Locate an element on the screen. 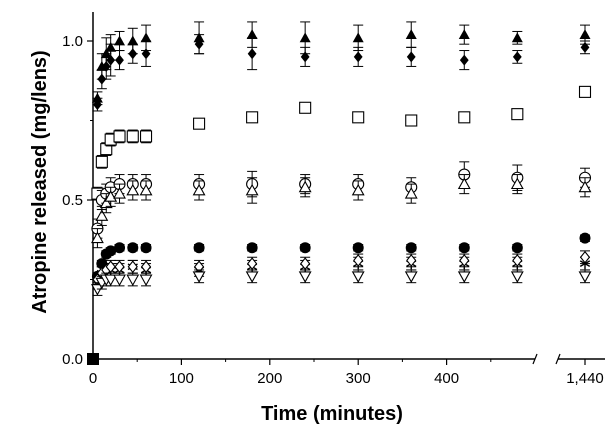 This screenshot has height=431, width=607. y-tick-label: 0.5 is located at coordinates (72, 200).